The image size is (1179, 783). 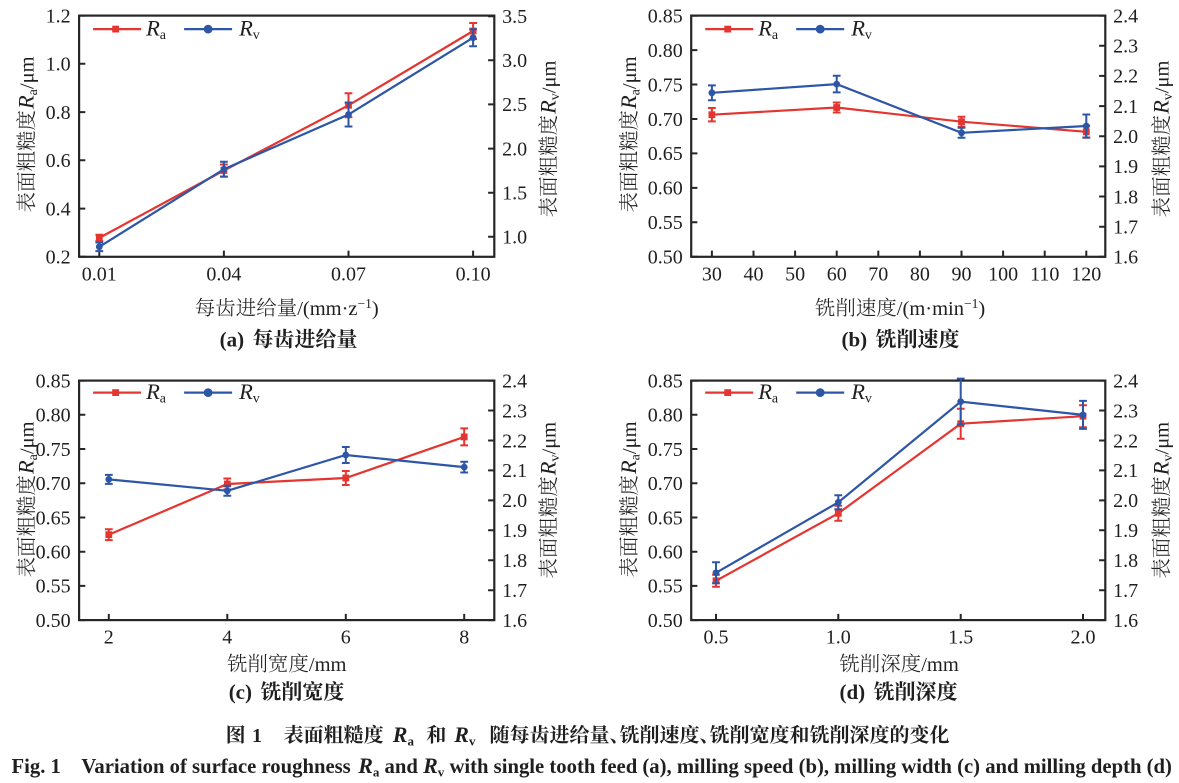 I want to click on svg-text: 0.2, so click(x=58, y=258).